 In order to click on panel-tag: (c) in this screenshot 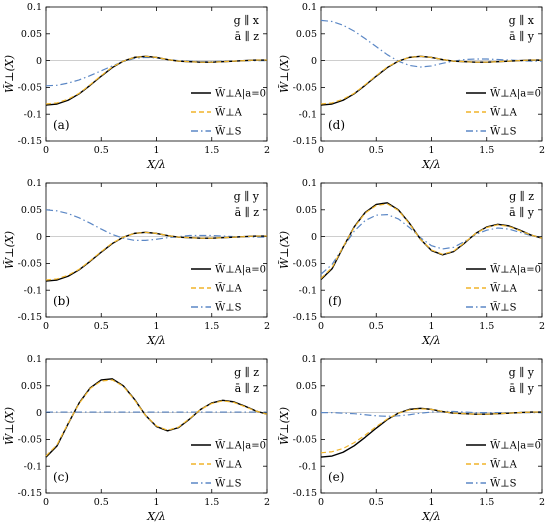, I will do `click(61, 477)`.